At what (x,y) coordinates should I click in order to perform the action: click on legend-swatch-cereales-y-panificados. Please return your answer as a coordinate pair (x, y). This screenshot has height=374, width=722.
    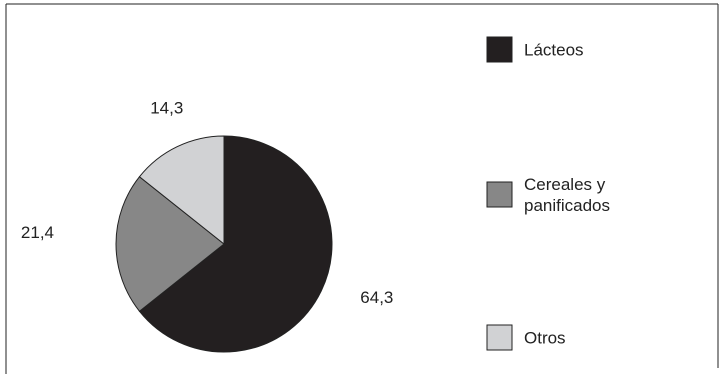
    Looking at the image, I should click on (499, 194).